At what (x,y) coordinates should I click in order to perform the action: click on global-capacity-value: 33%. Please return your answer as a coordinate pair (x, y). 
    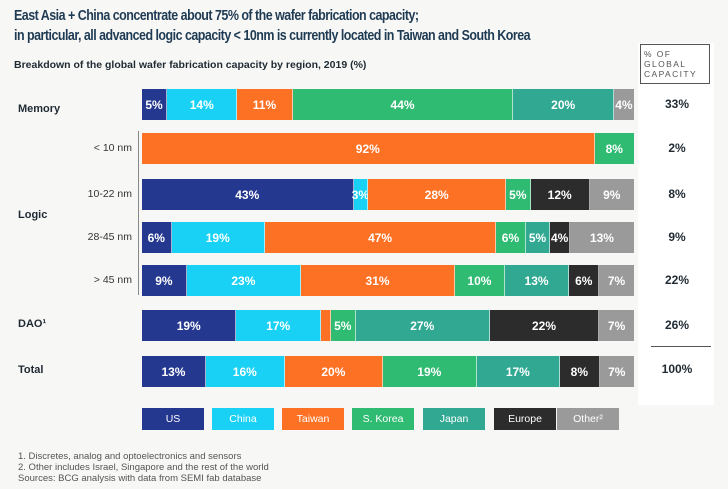
    Looking at the image, I should click on (677, 104).